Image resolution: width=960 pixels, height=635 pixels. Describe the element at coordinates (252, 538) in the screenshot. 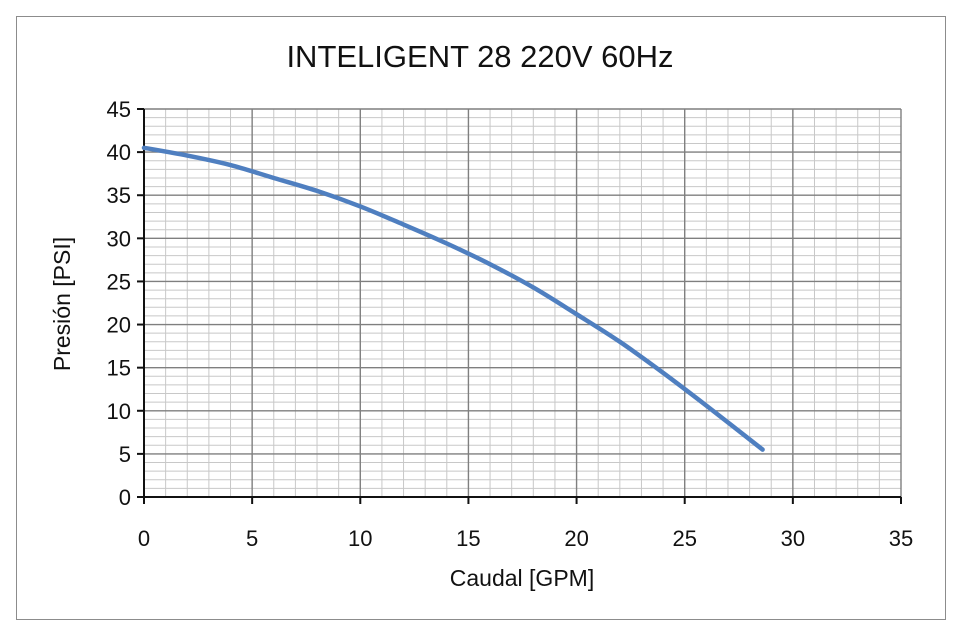

I see `x-tick-label: 5` at that location.